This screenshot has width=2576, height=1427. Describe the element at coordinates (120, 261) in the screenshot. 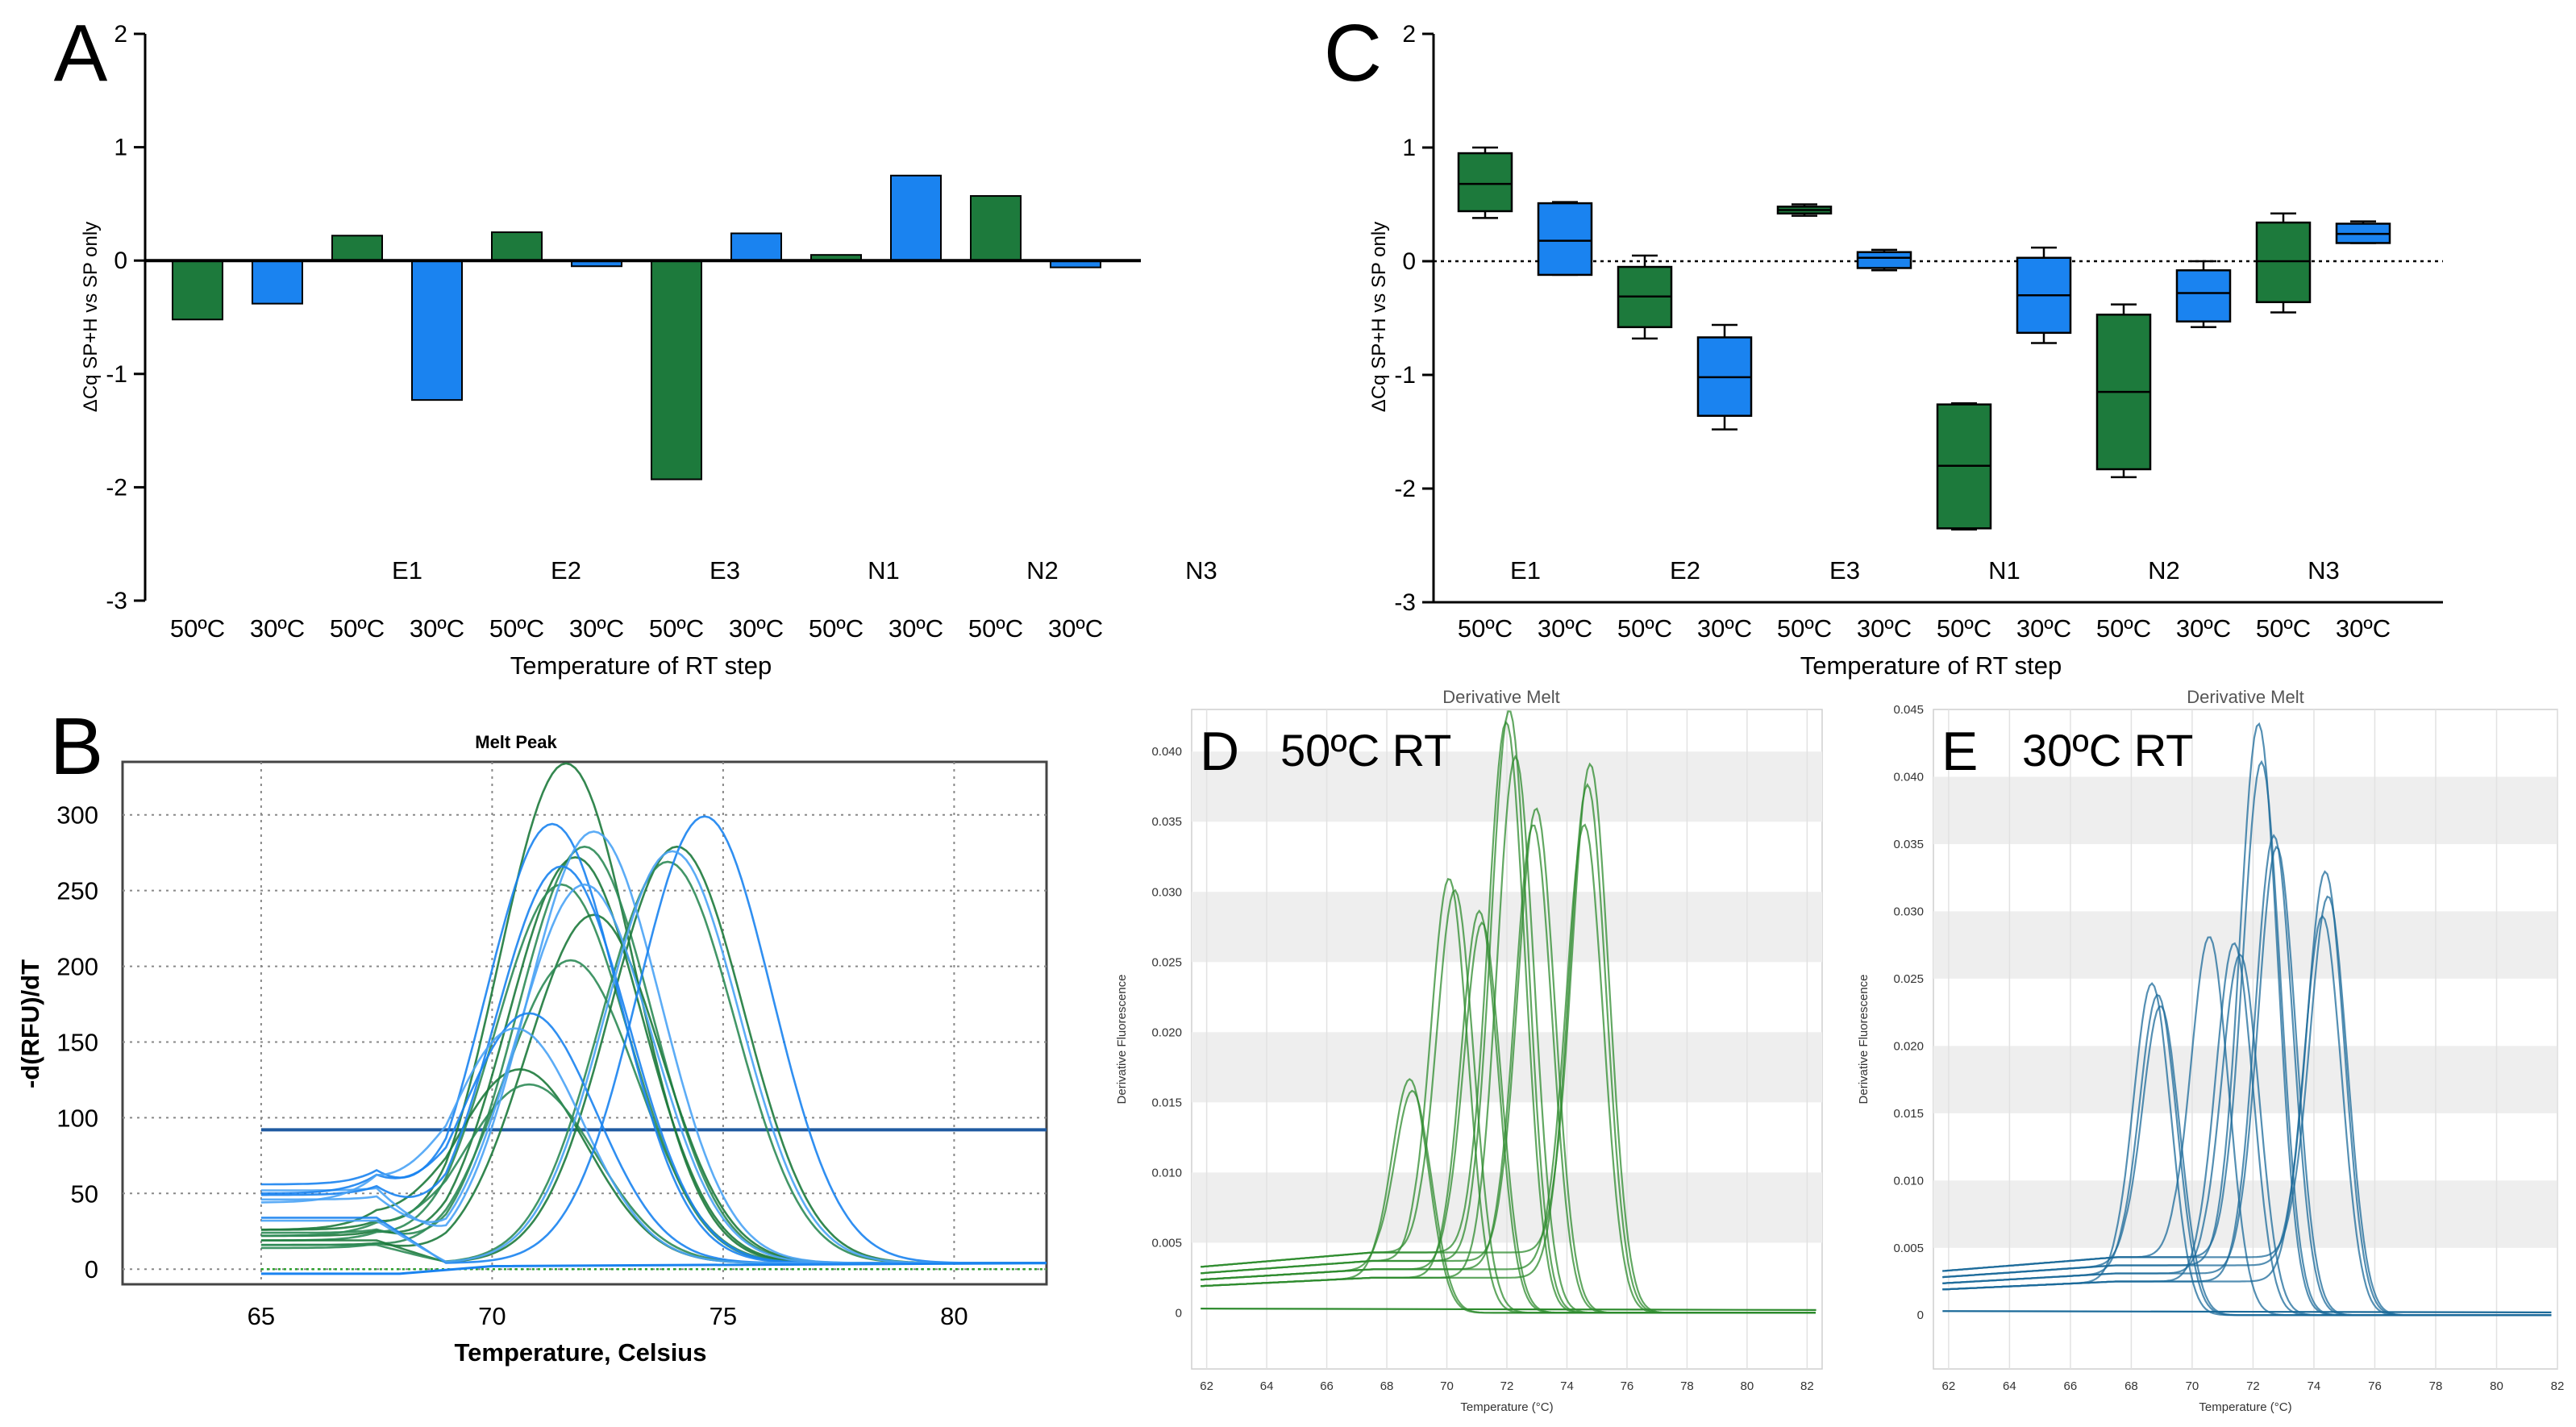

I see `panel-a-y-tick-label: 0` at that location.